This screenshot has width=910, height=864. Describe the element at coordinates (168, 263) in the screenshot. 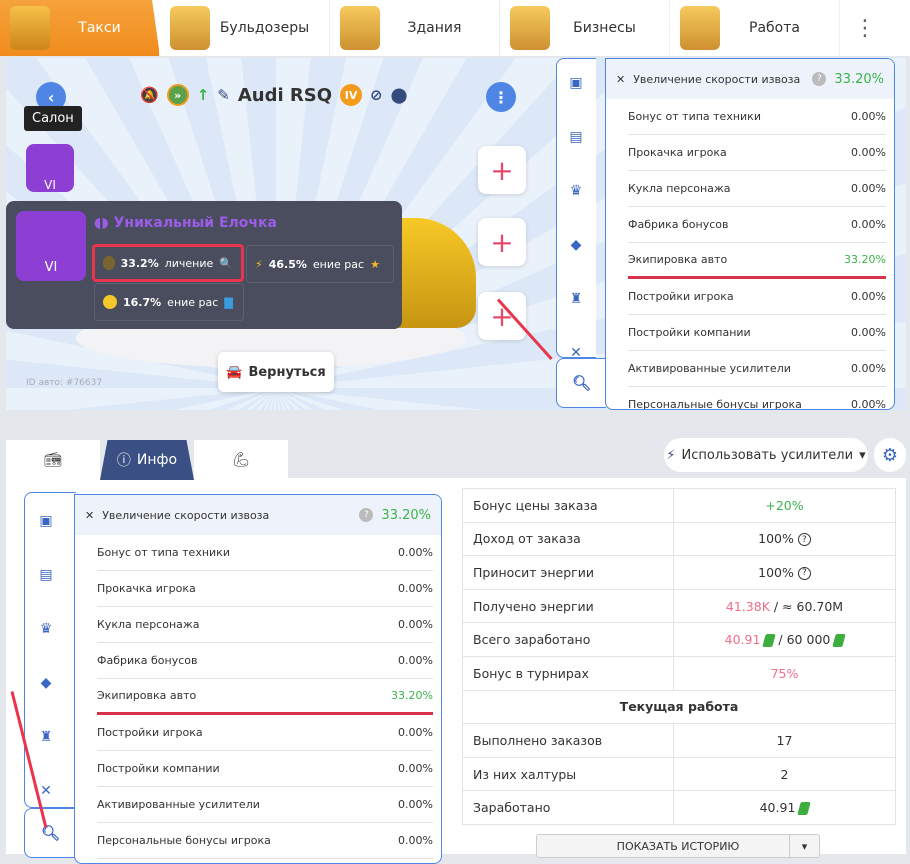

I see `stat-chip: 33.2% личение 🔍` at that location.